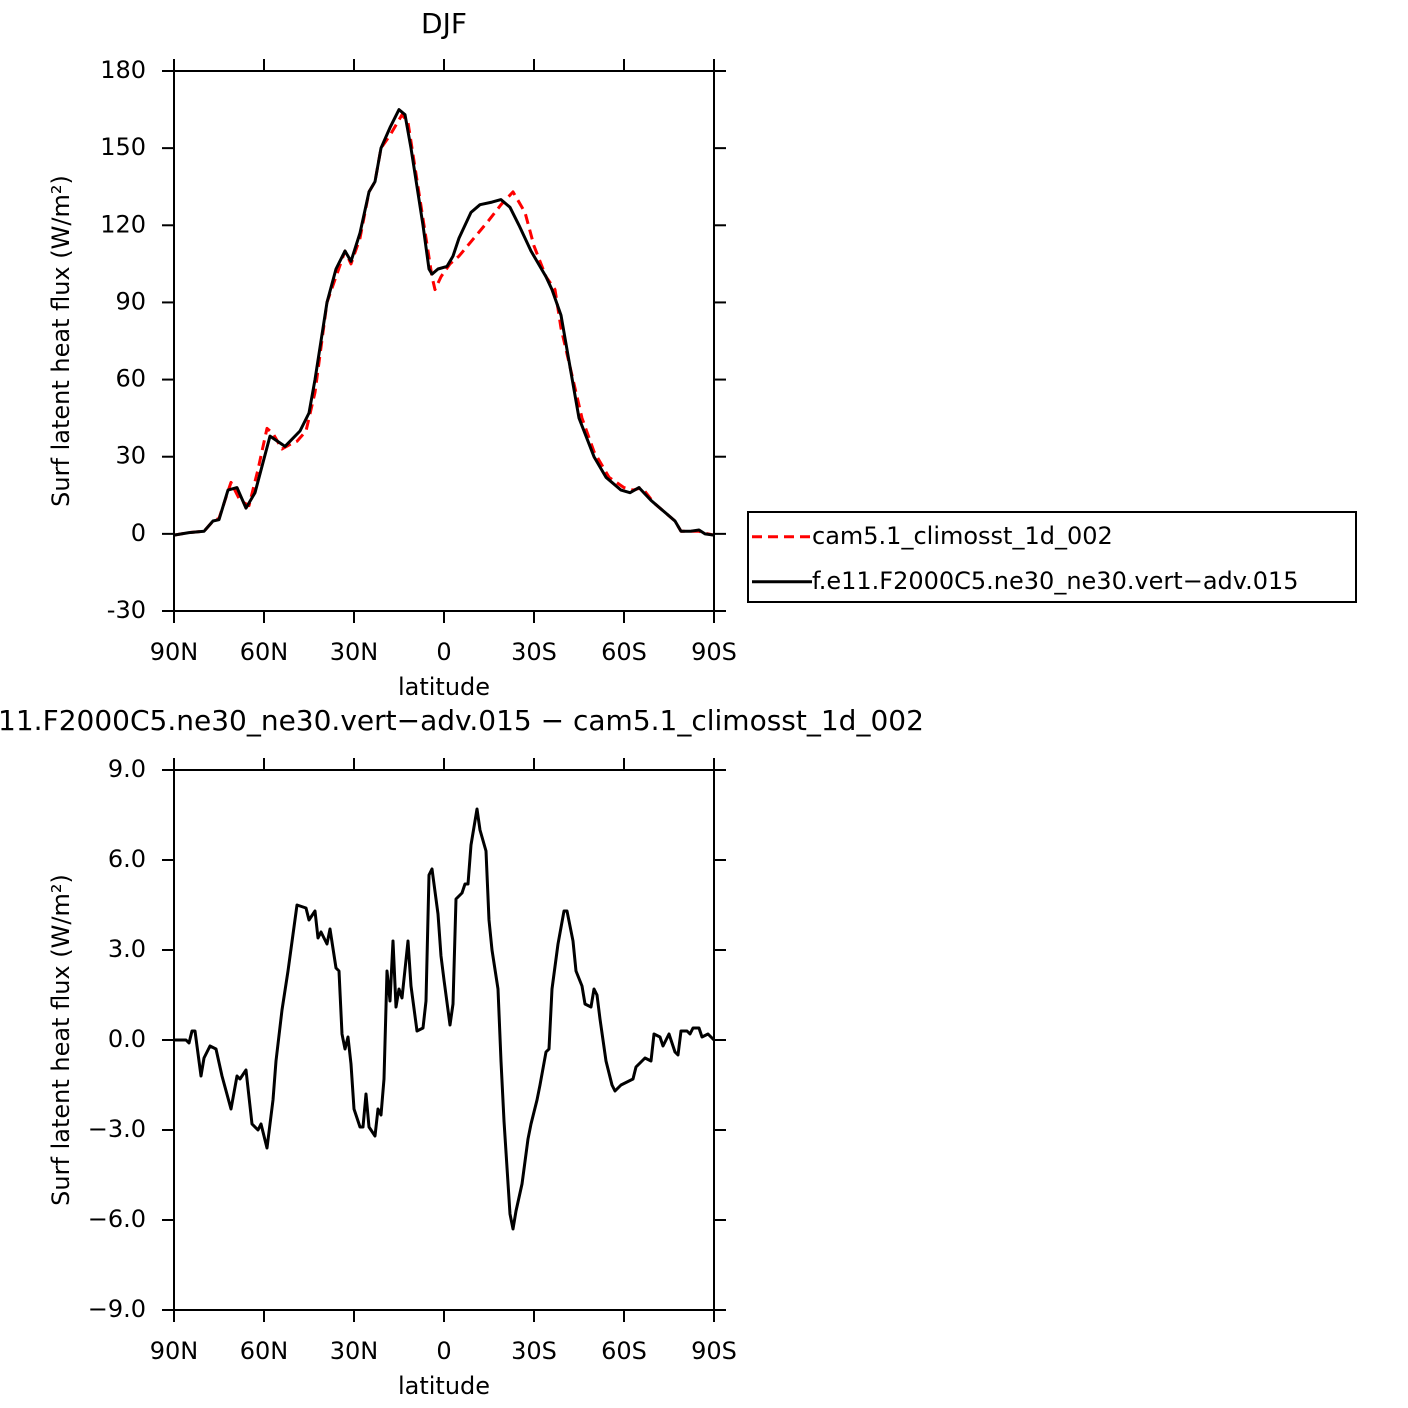  Describe the element at coordinates (130, 379) in the screenshot. I see `y-tick-label: 60` at that location.